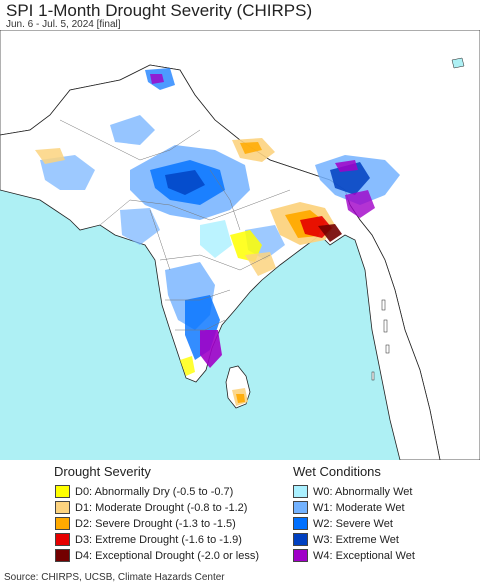 Image resolution: width=480 pixels, height=586 pixels. I want to click on legend-label-w1: W1: Moderate Wet, so click(359, 507).